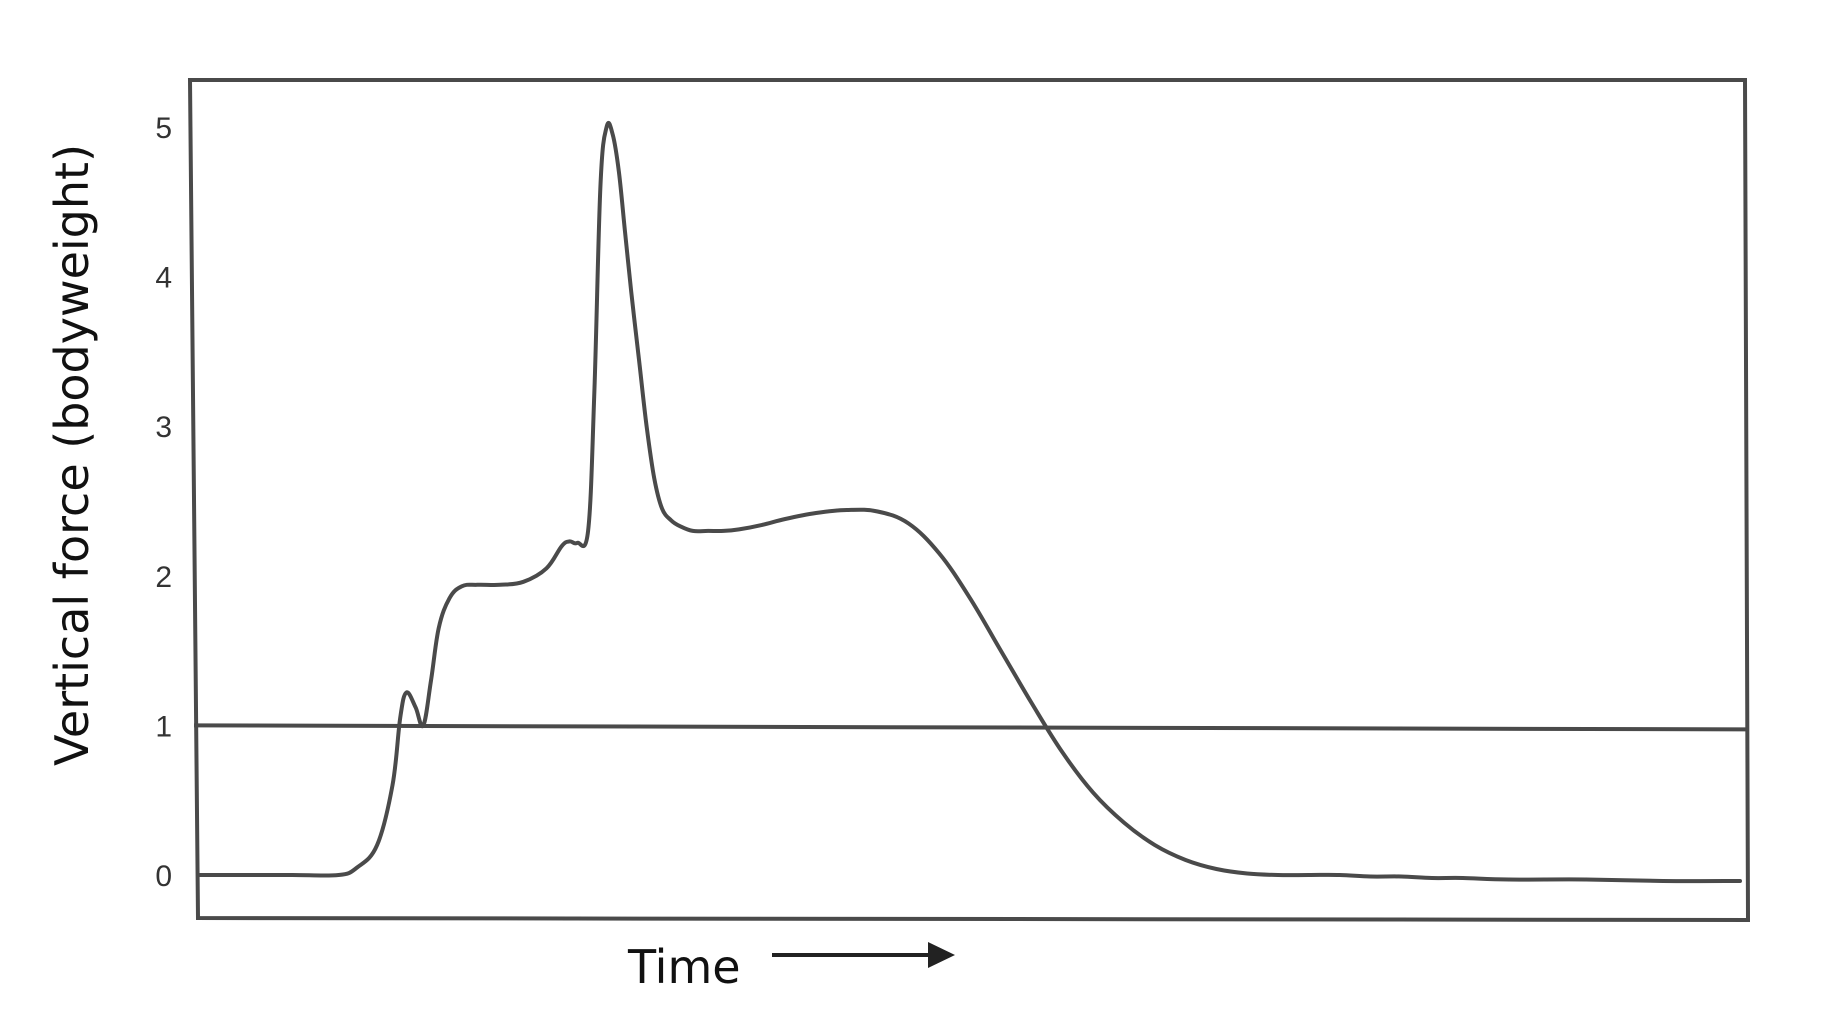 This screenshot has width=1830, height=1009. I want to click on x-axis-title: Time, so click(684, 967).